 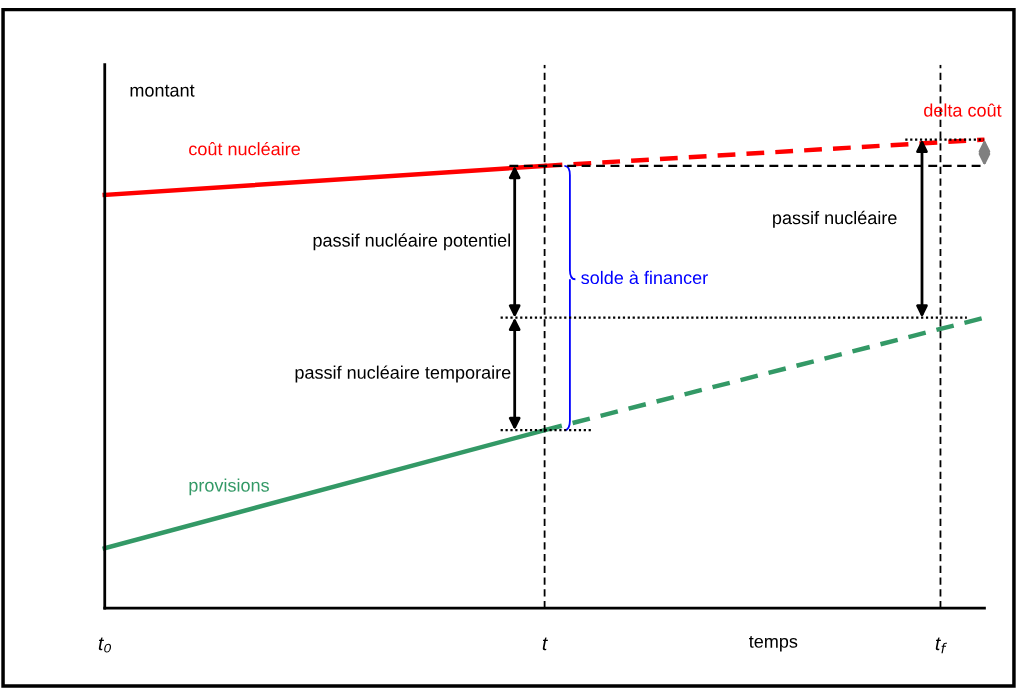 I want to click on x-tick-label: t$_{f}$, so click(x=941, y=645).